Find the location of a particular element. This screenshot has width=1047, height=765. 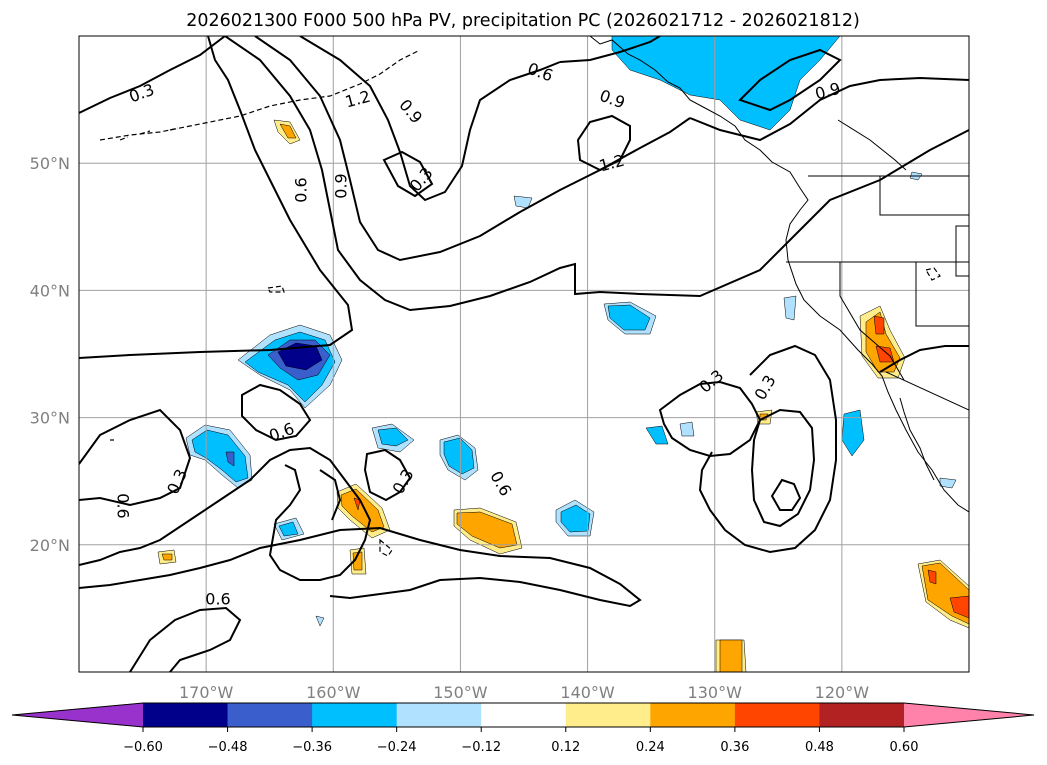

x-tick-label: 150°W is located at coordinates (460, 692).